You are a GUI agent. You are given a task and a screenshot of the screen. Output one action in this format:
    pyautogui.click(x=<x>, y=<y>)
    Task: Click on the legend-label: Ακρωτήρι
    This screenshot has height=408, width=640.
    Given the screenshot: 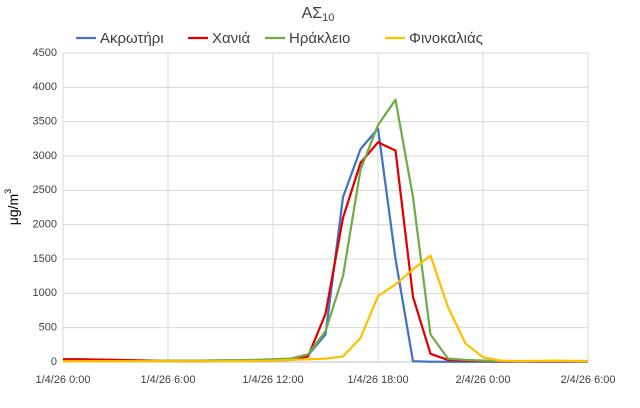 What is the action you would take?
    pyautogui.click(x=132, y=38)
    